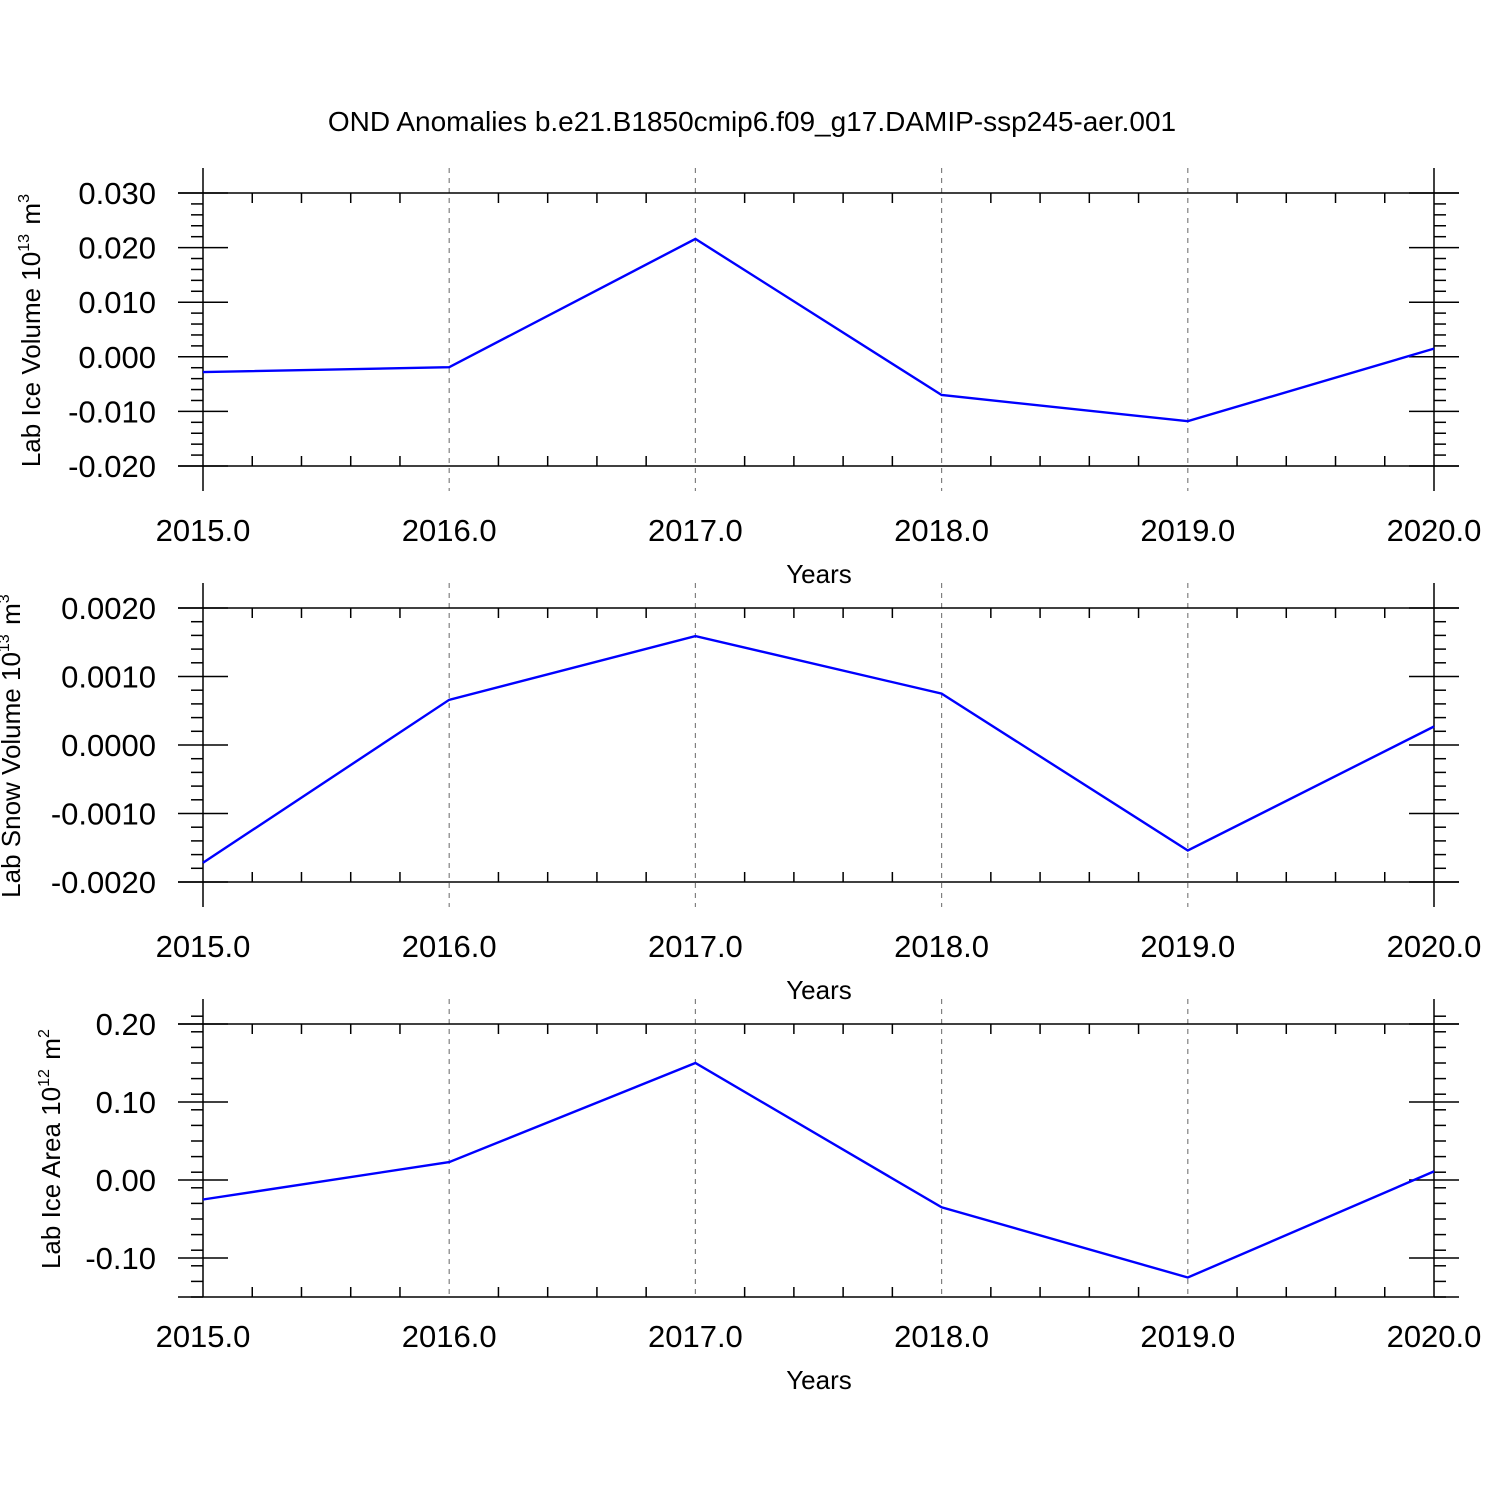 The height and width of the screenshot is (1500, 1500). I want to click on y-axis-label-part: Lab Ice Area 10, so click(51, 1178).